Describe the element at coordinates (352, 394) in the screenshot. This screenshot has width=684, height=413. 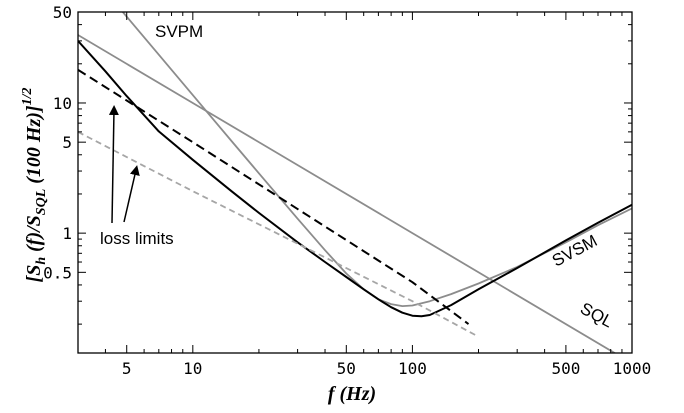
I see `x-axis-title: f (Hz)` at that location.